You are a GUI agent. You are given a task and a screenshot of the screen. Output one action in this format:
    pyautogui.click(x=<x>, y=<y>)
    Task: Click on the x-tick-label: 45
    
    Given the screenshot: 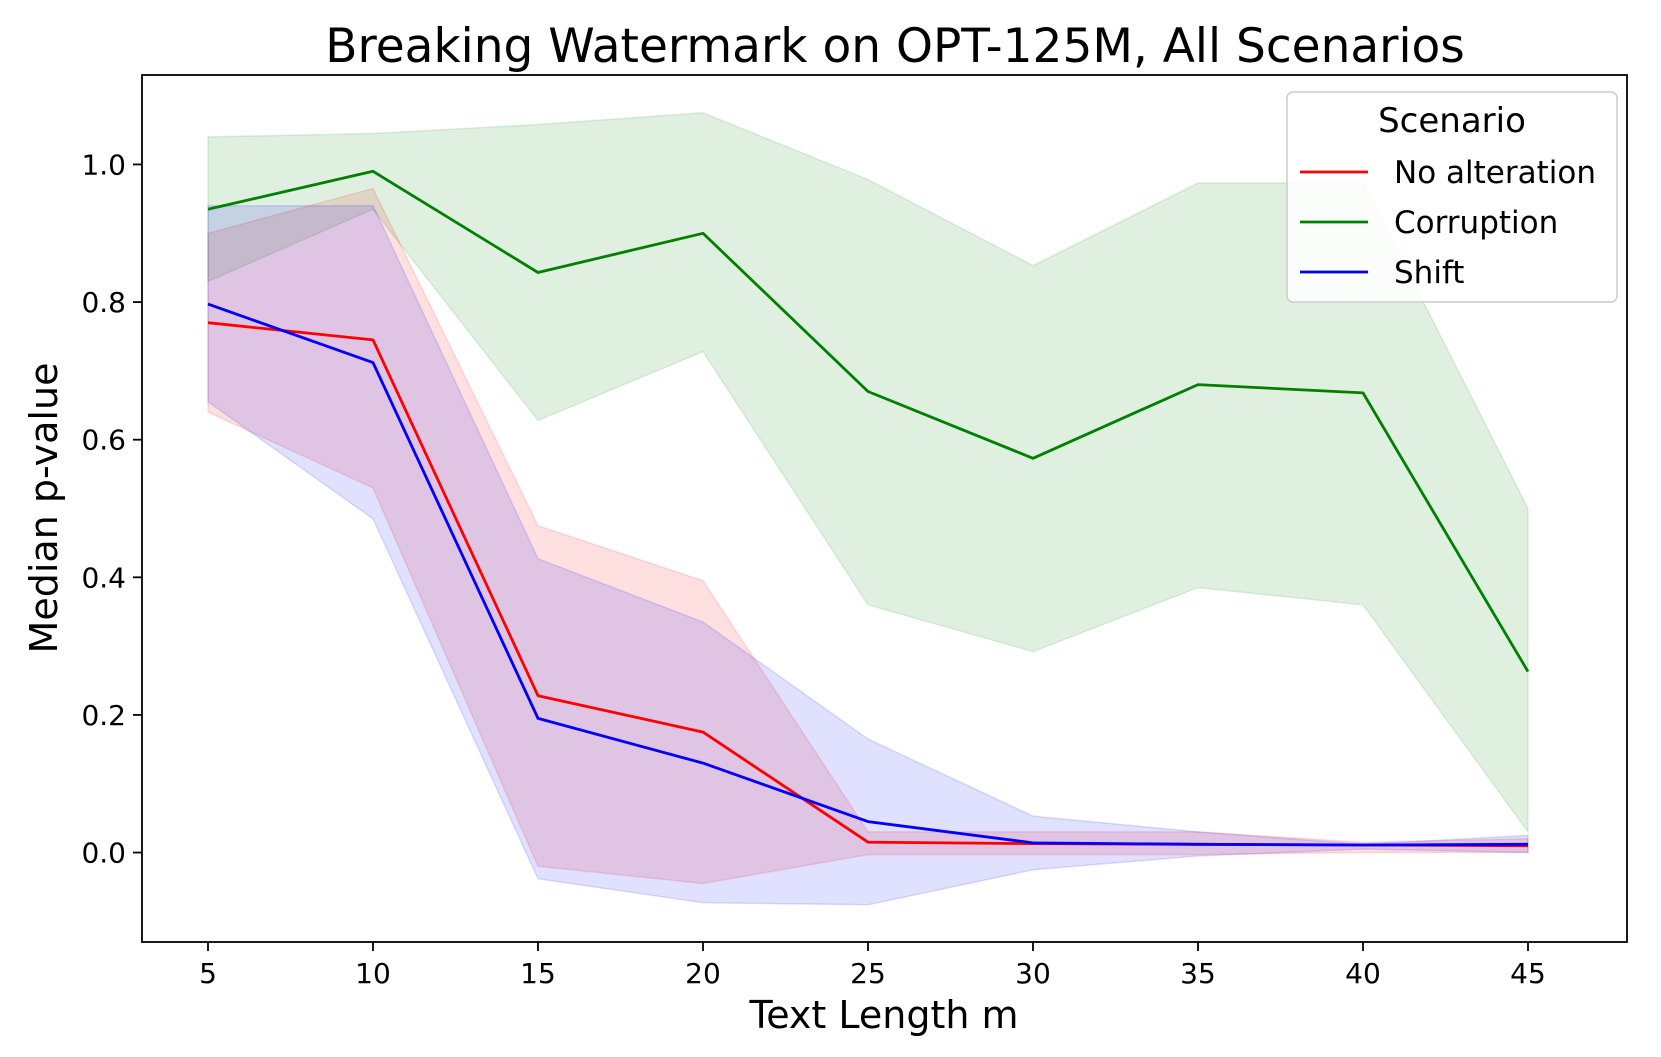 What is the action you would take?
    pyautogui.click(x=1528, y=973)
    